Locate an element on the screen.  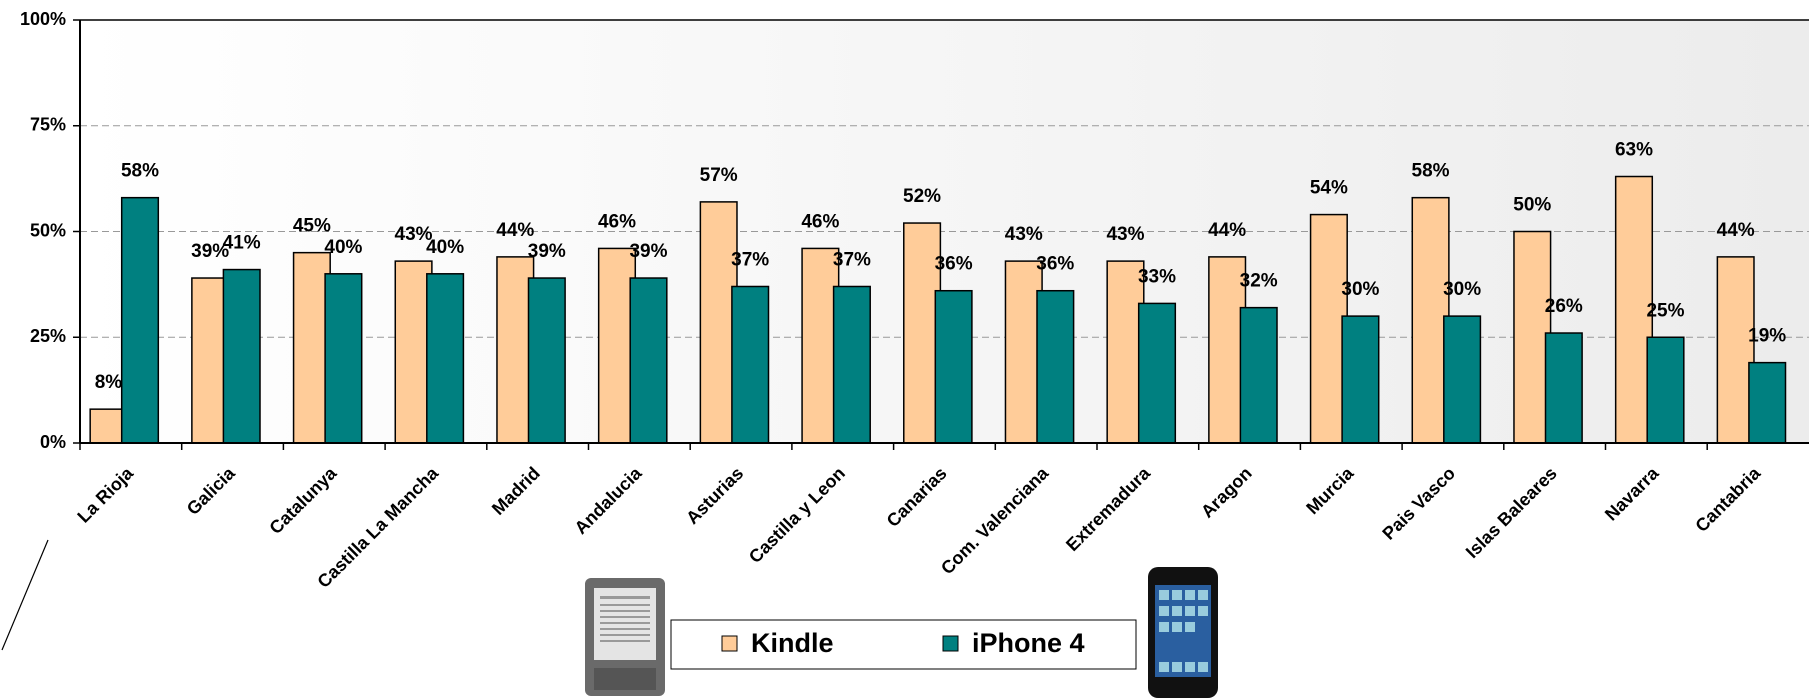
x-tick-label: Galicia is located at coordinates (211, 490).